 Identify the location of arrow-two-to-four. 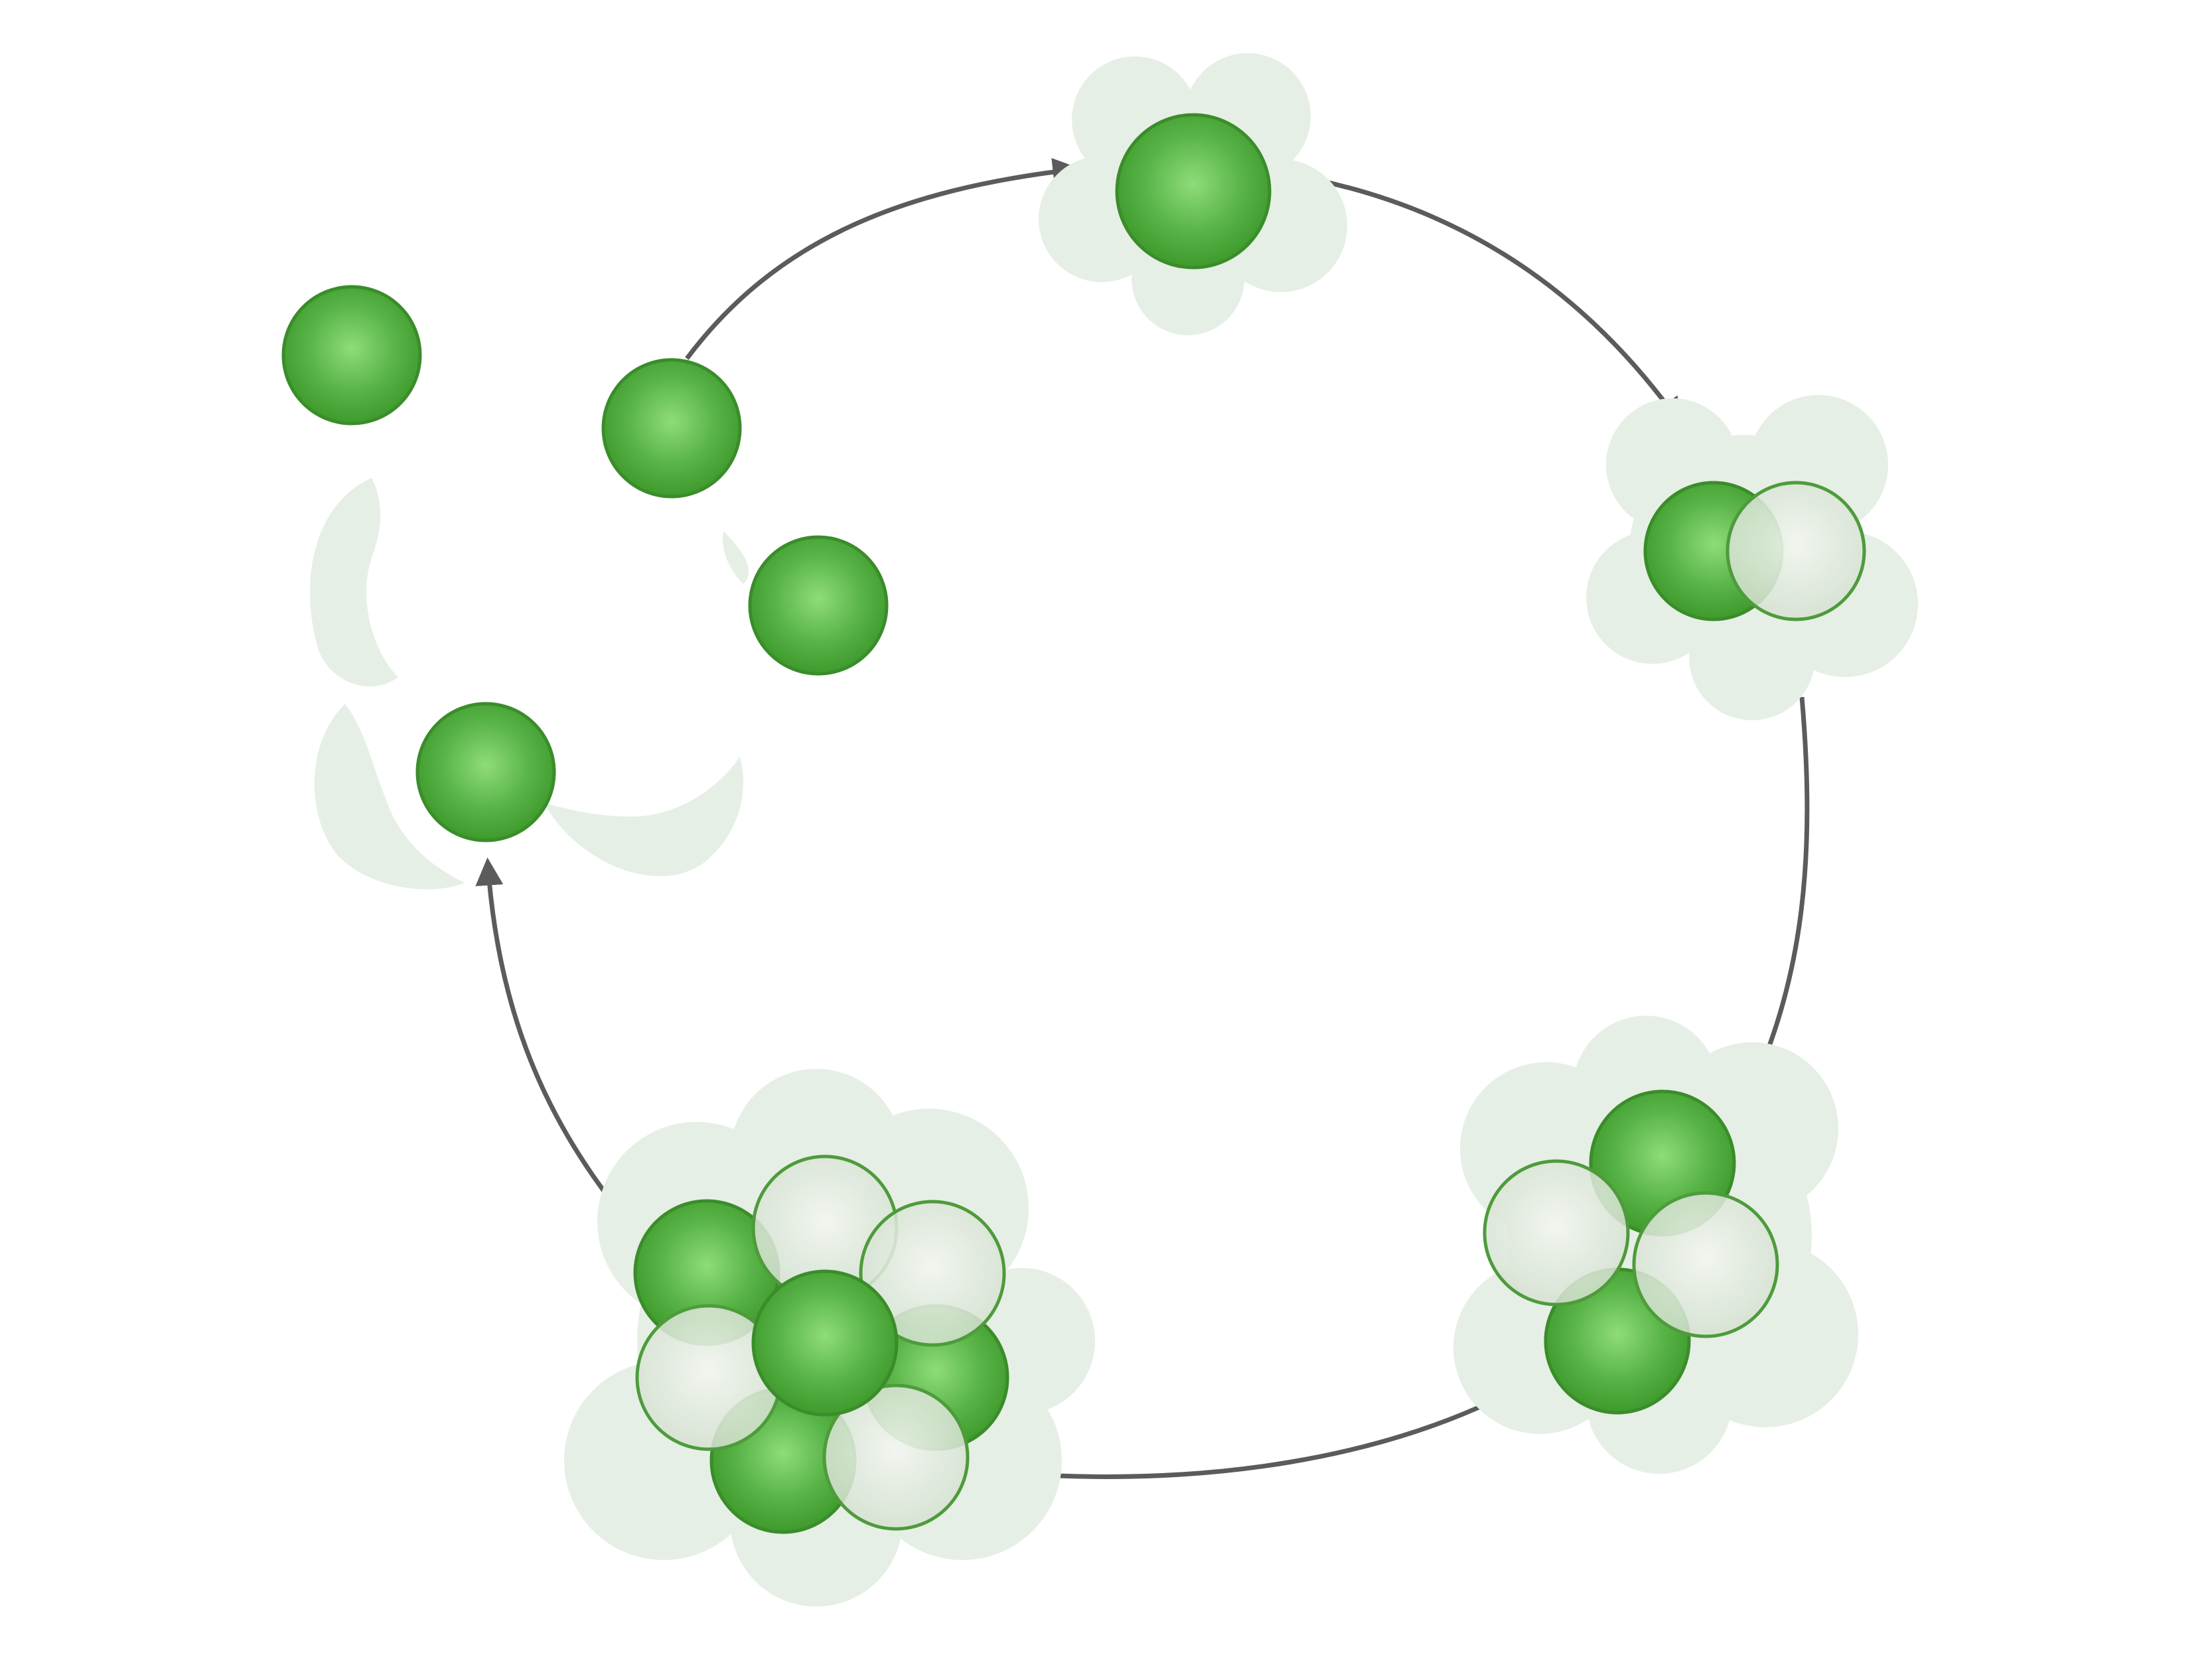
(1777, 898).